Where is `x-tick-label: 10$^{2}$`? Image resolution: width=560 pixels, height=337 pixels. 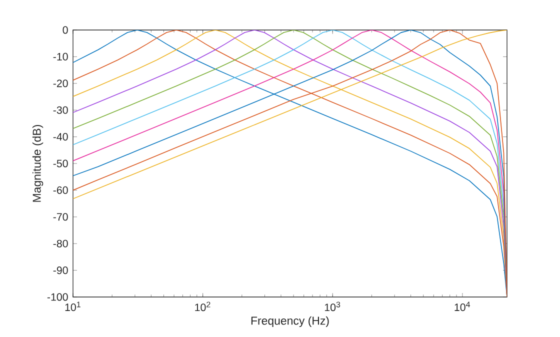
x-tick-label: 10$^{2}$ is located at coordinates (202, 307).